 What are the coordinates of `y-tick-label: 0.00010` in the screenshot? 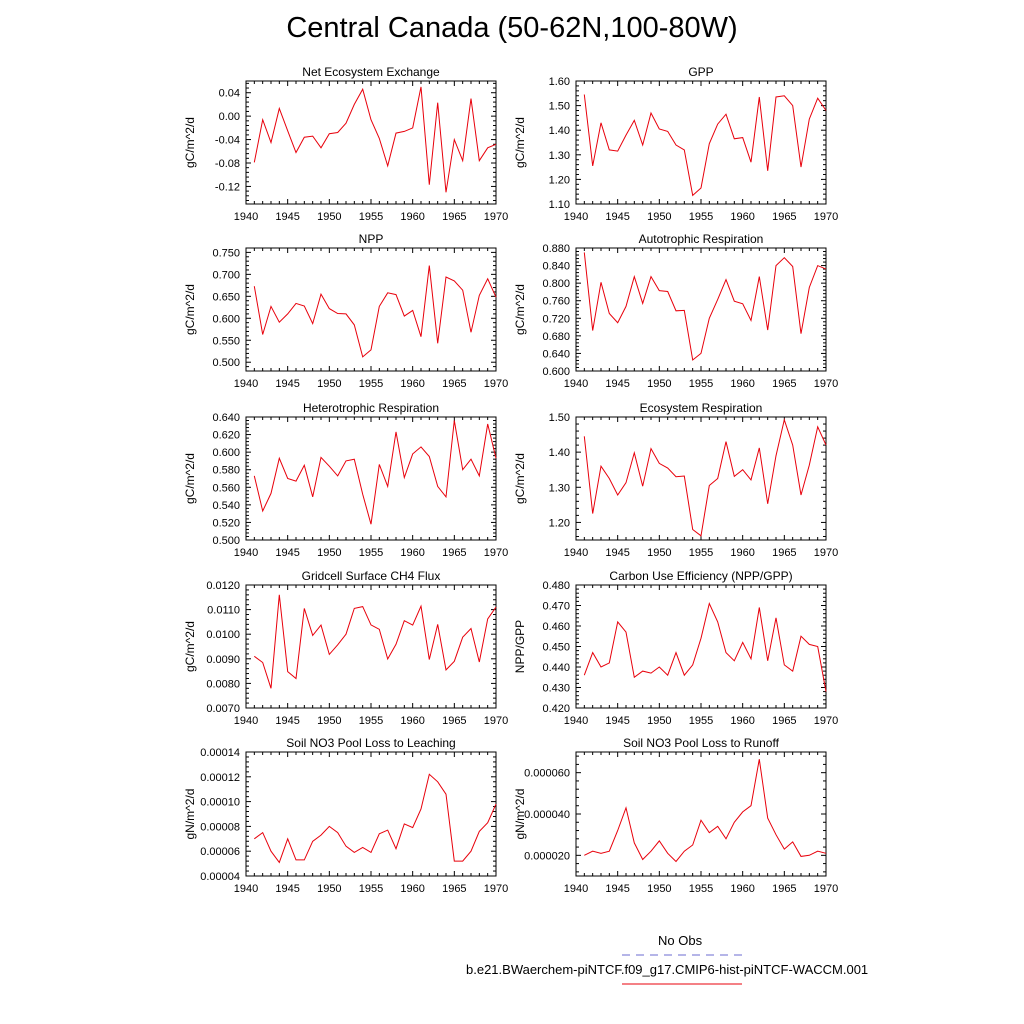 It's located at (220, 803).